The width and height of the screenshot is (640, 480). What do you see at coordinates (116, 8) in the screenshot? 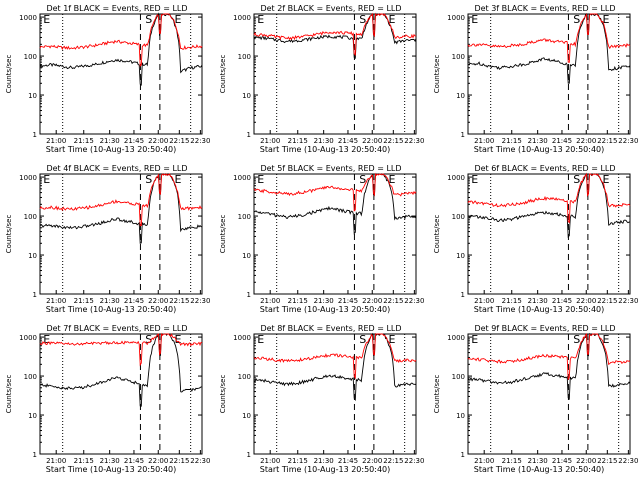
I see `panel-title: Det 1f BLACK = Events, RED = LLD` at bounding box center [116, 8].